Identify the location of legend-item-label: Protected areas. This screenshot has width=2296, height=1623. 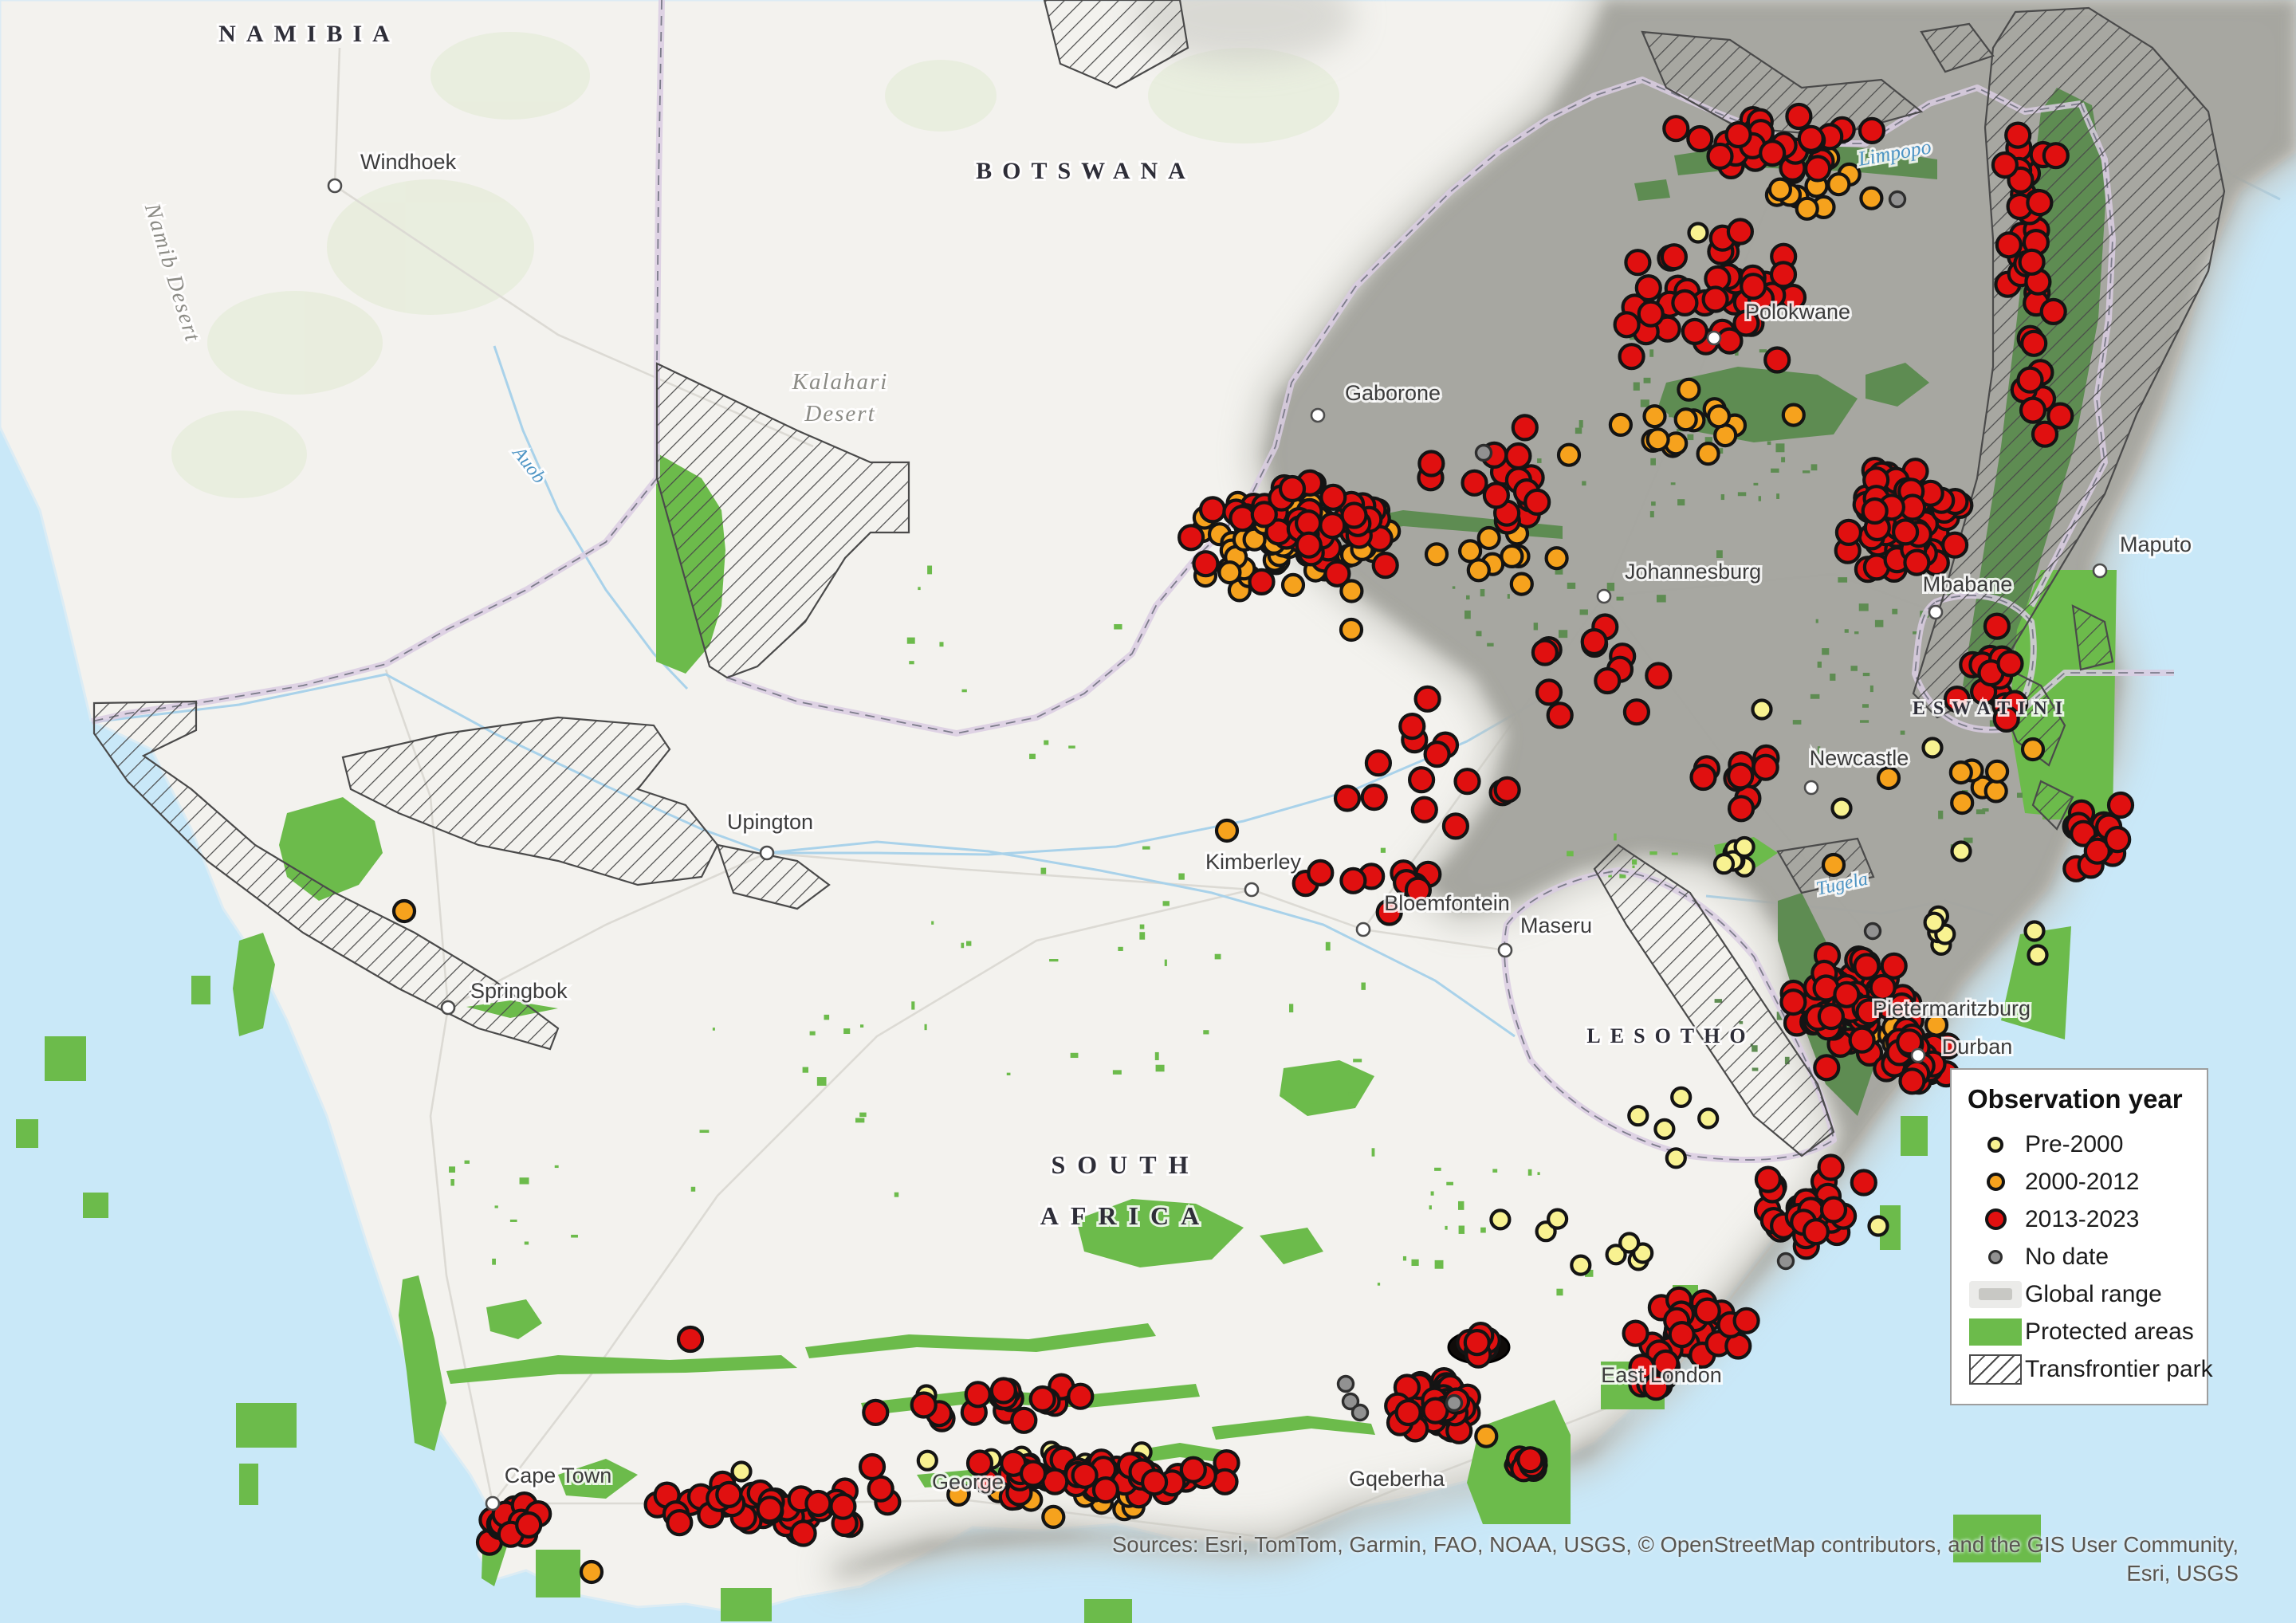
(2109, 1331).